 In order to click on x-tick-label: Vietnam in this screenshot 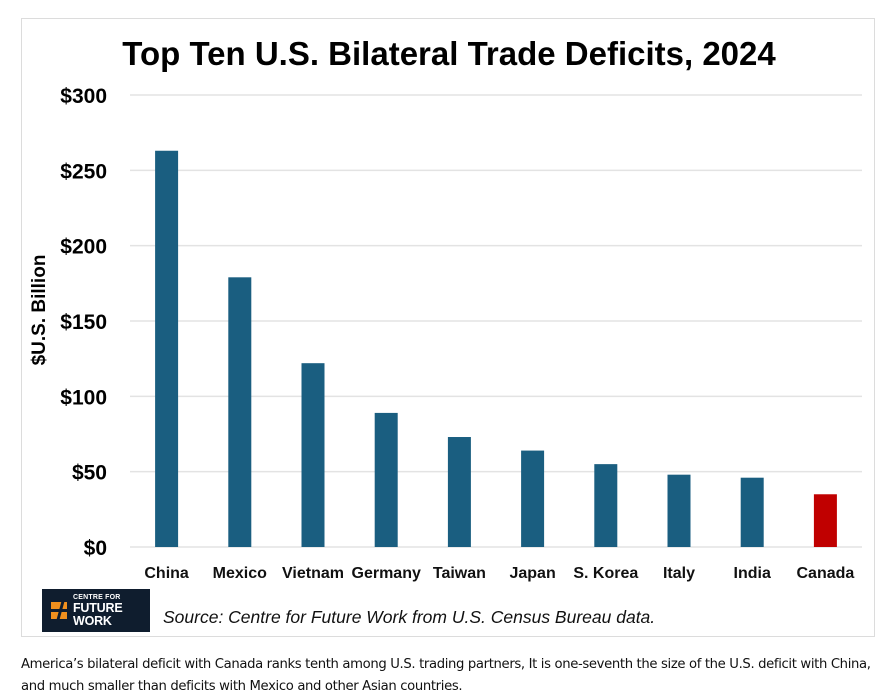, I will do `click(313, 573)`.